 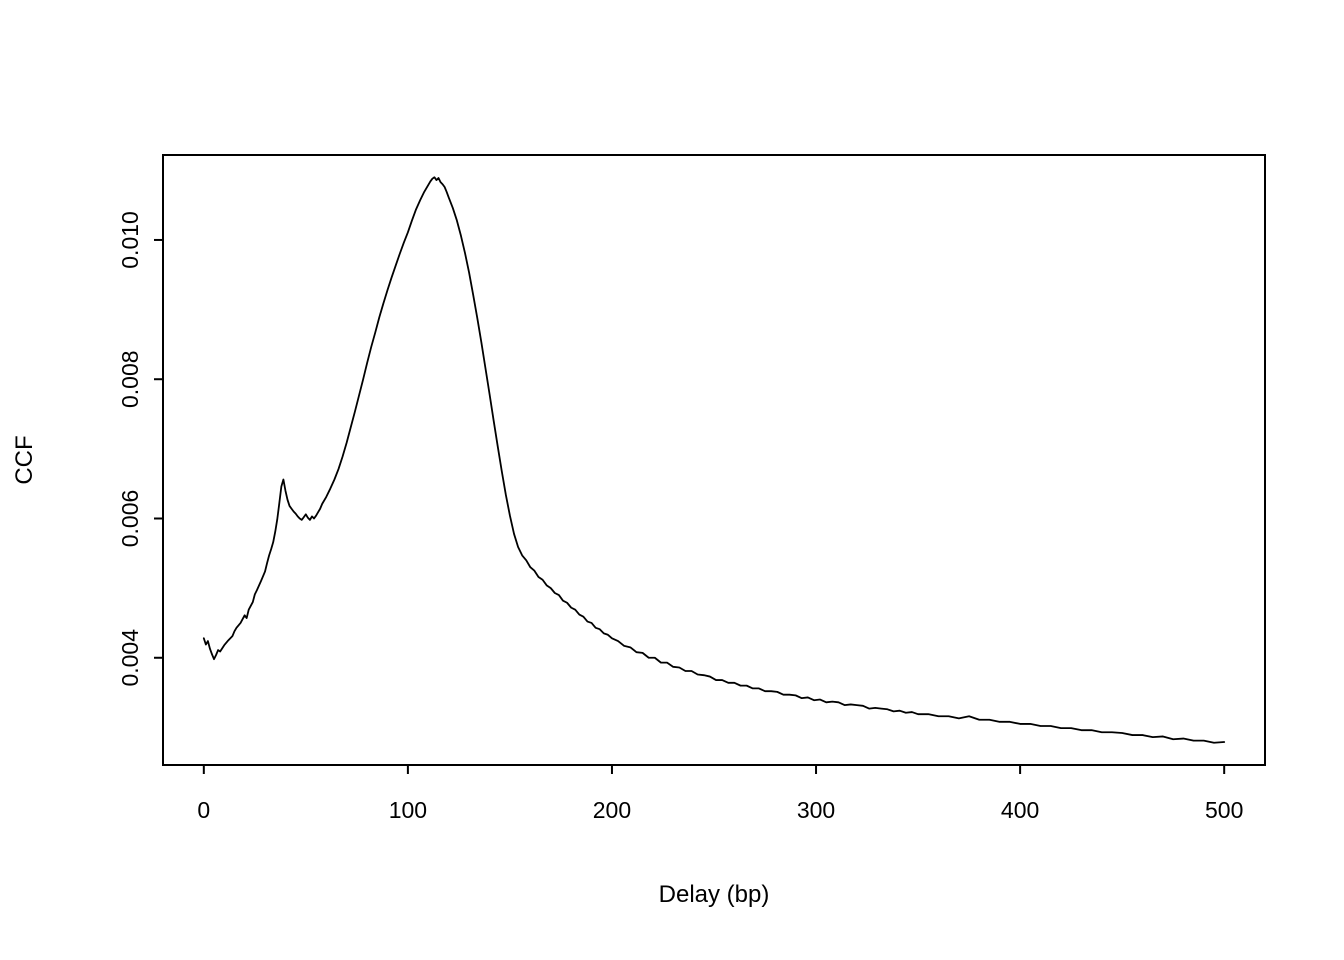 What do you see at coordinates (816, 810) in the screenshot?
I see `x-tick-label: 300` at bounding box center [816, 810].